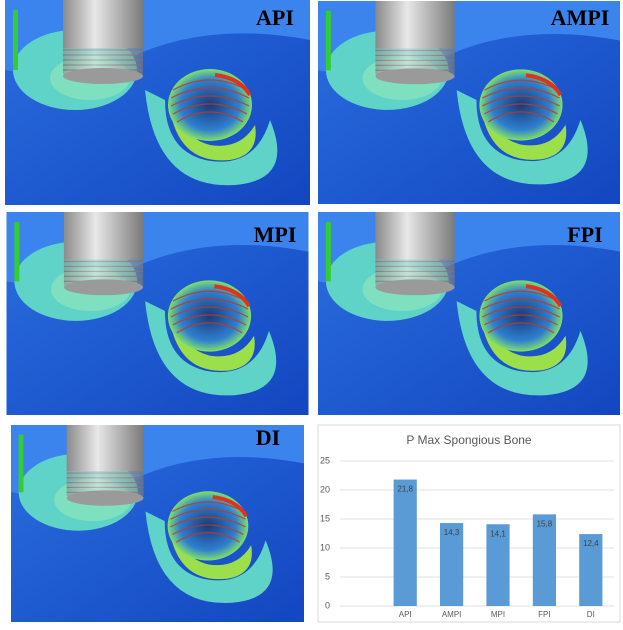 This screenshot has height=630, width=623. What do you see at coordinates (591, 614) in the screenshot?
I see `x-tick-label: DI` at bounding box center [591, 614].